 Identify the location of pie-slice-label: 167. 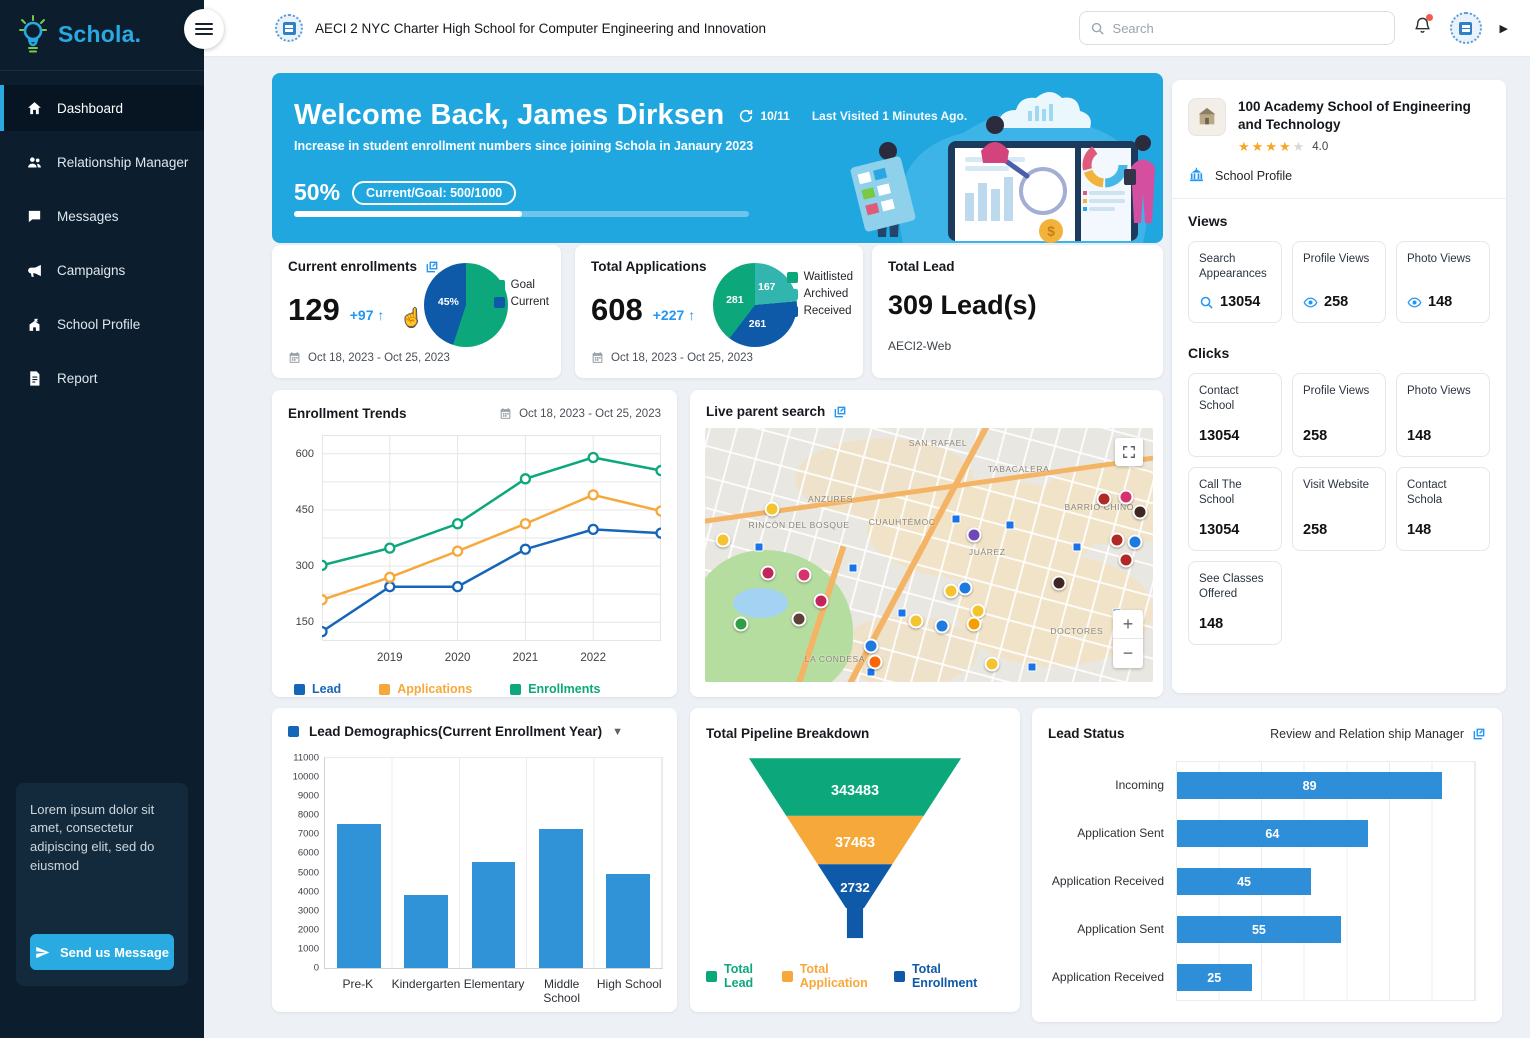
(766, 287).